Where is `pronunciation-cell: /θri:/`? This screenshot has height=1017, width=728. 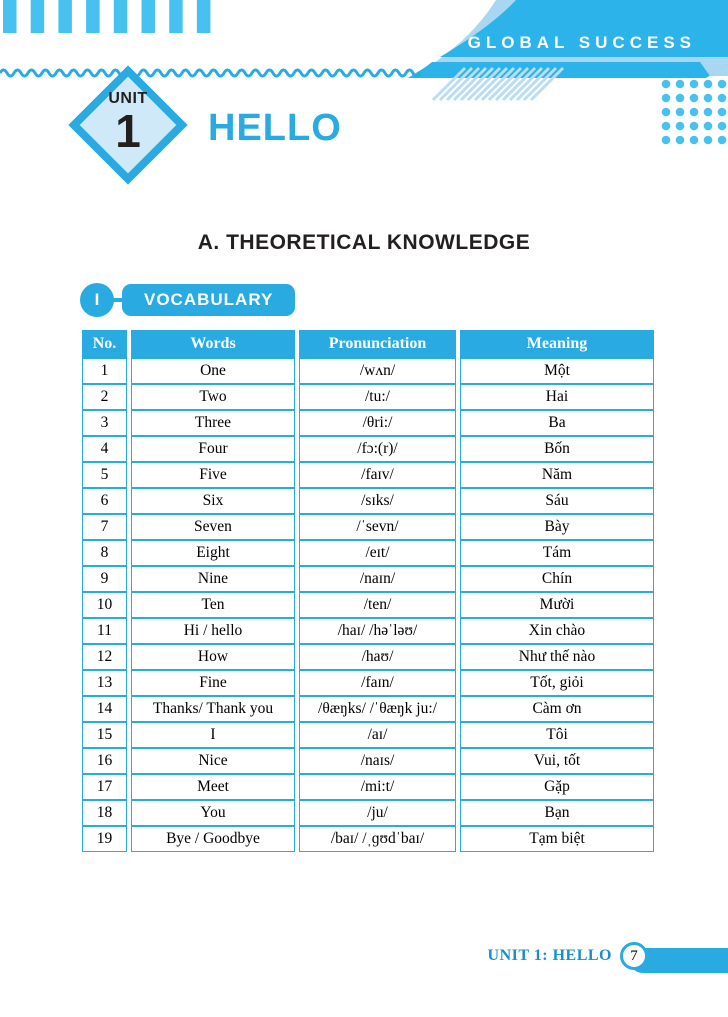 pronunciation-cell: /θri:/ is located at coordinates (377, 423).